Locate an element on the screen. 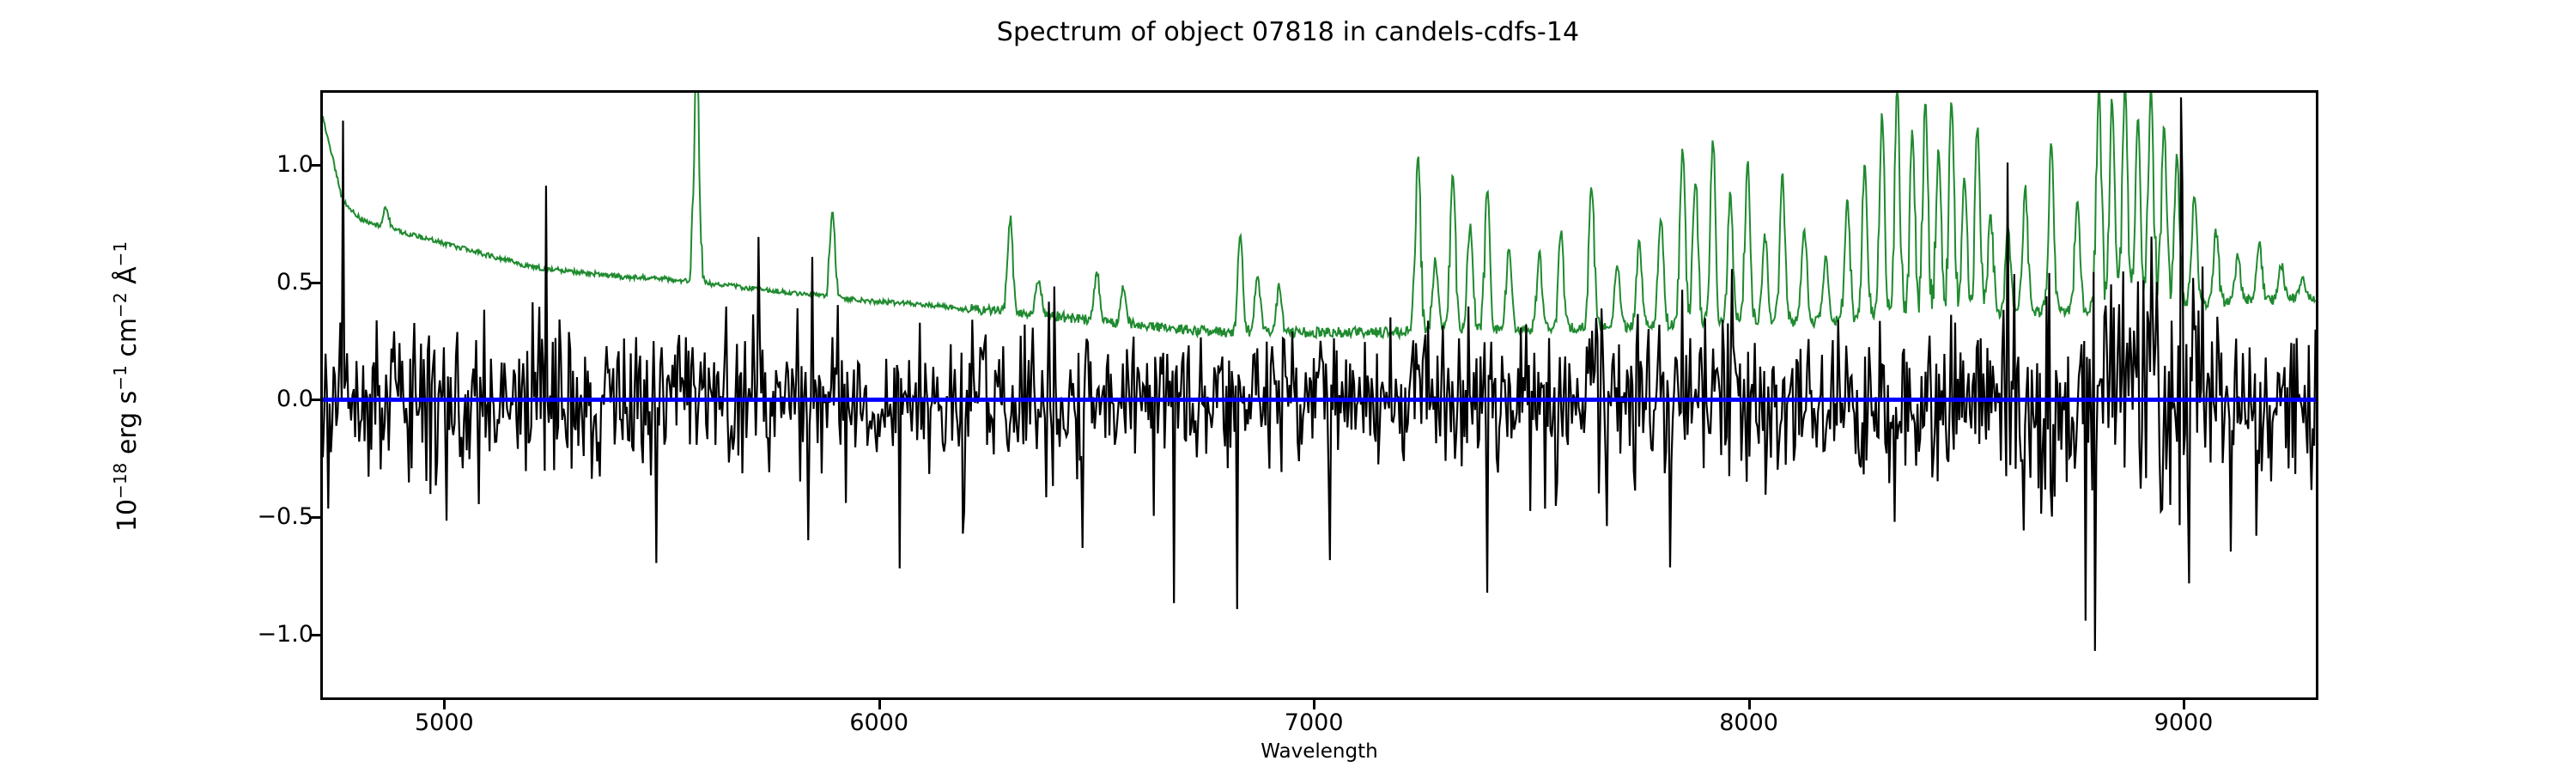 This screenshot has height=773, width=2576. y-tick-label: 1.0 is located at coordinates (294, 165).